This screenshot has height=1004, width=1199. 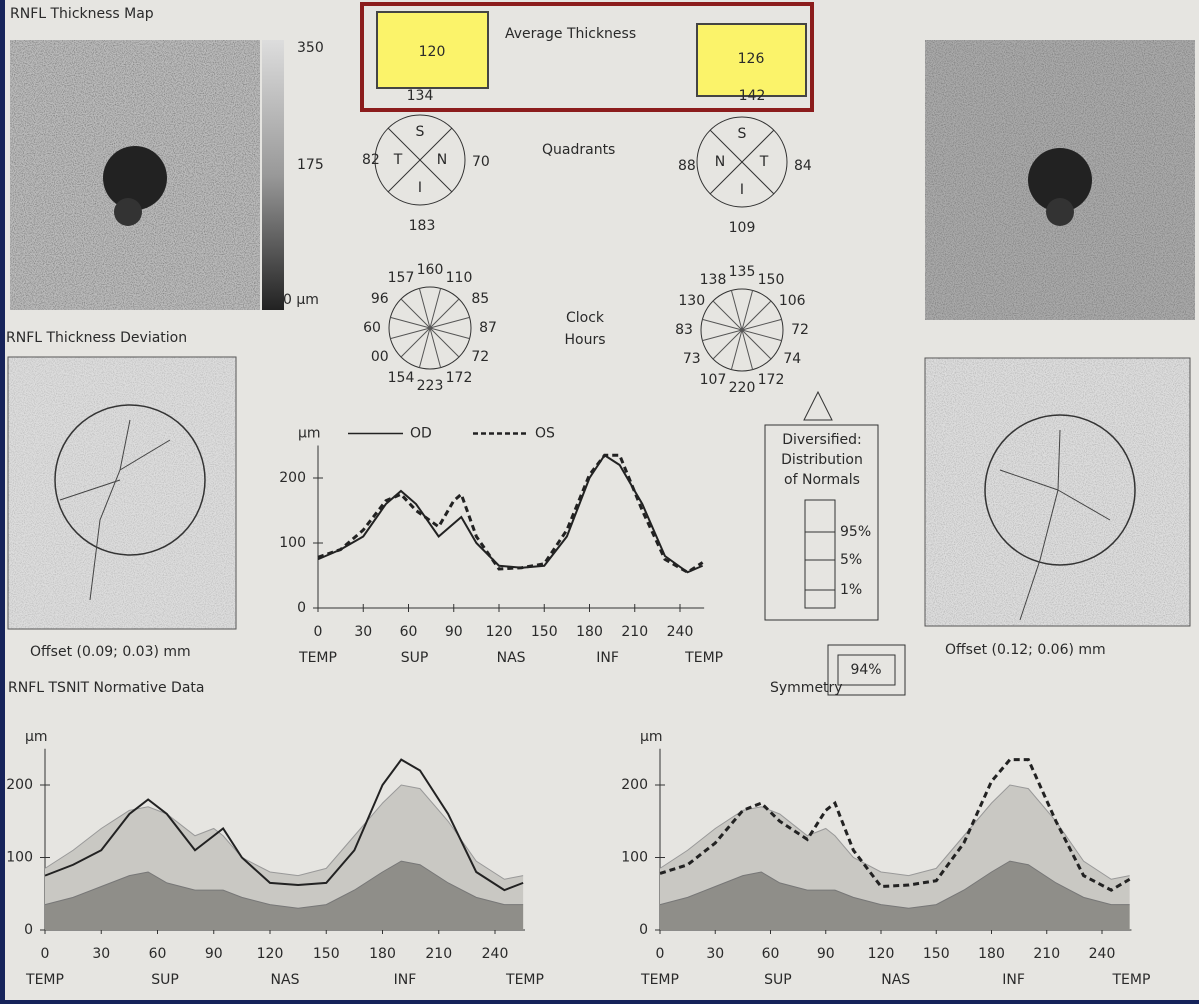 What do you see at coordinates (865, 670) in the screenshot?
I see `symmetry-value: 94%` at bounding box center [865, 670].